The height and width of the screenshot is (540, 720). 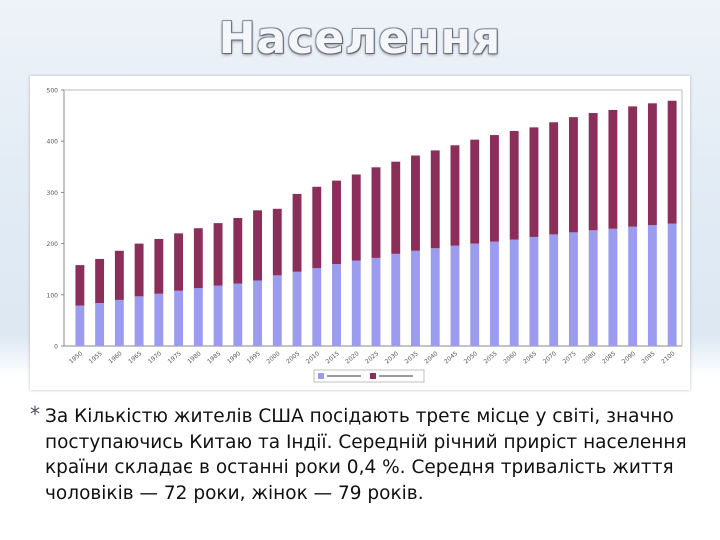 What do you see at coordinates (392, 357) in the screenshot?
I see `x-tick-label: 2030` at bounding box center [392, 357].